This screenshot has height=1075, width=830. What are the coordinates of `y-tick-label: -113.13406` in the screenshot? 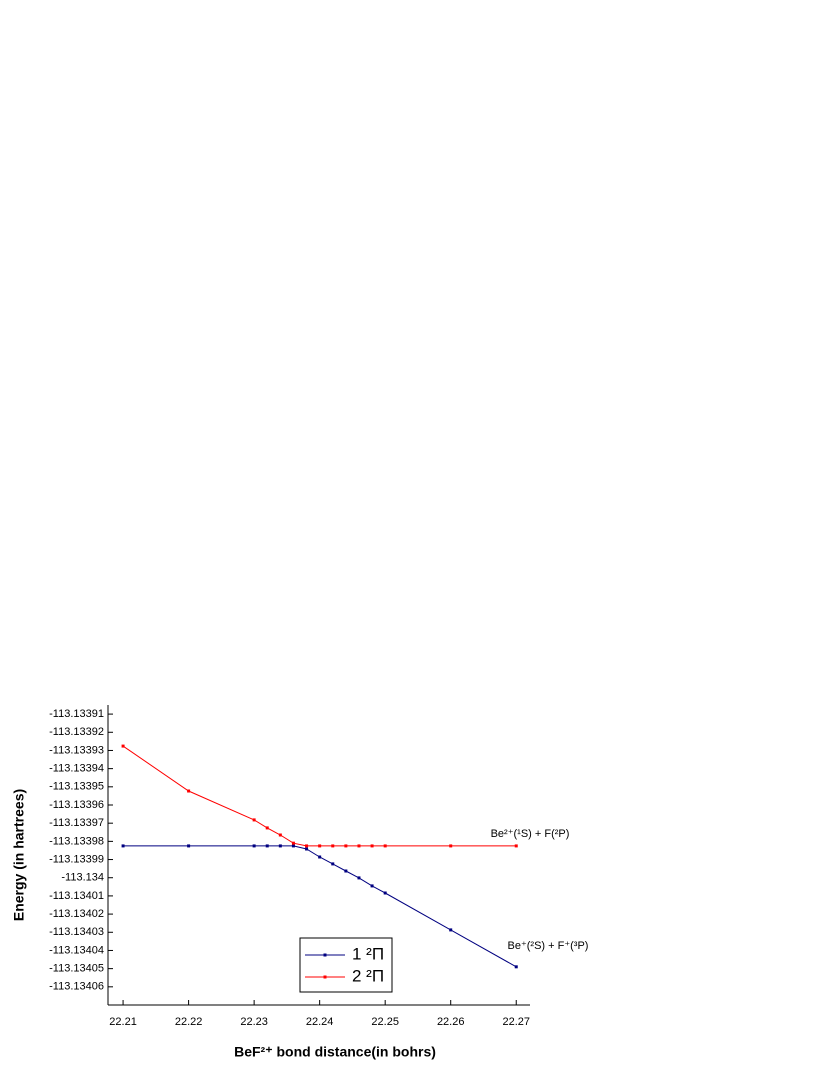 It's located at (76, 987).